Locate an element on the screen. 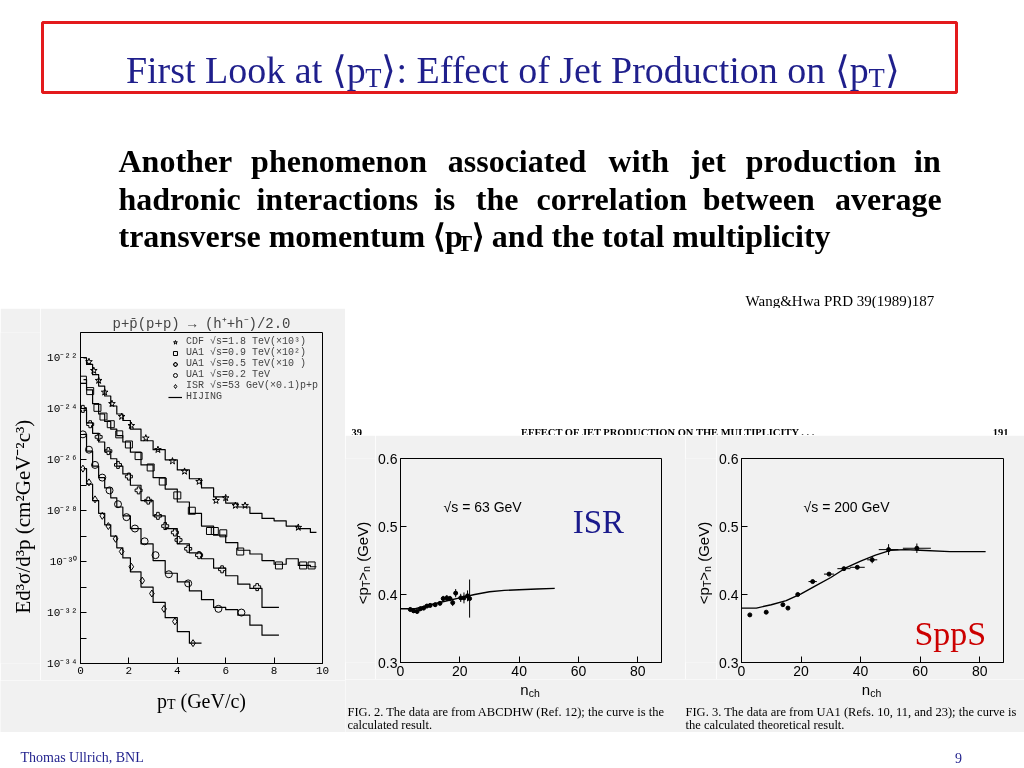  legend-label: UA1 √s=0.9 TeV(×10²) is located at coordinates (245, 352).